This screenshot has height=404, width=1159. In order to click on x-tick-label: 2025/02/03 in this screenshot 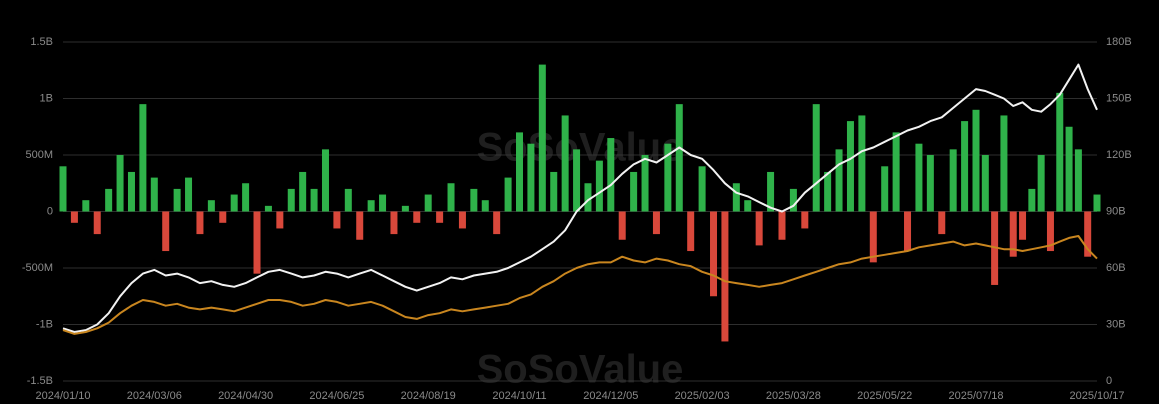, I will do `click(702, 396)`.